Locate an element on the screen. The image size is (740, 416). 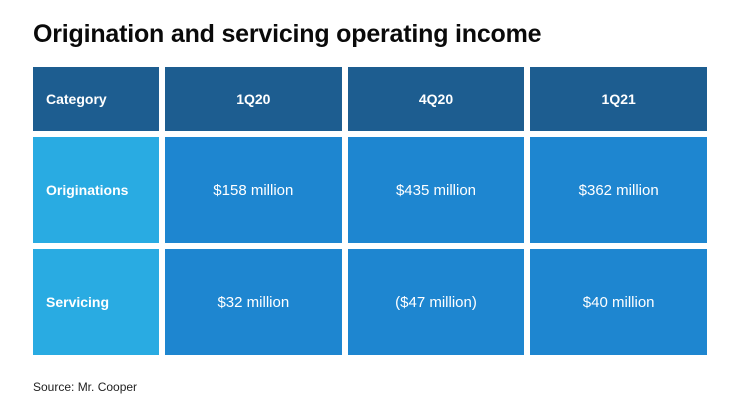
servicing-1q21-value: $40 million is located at coordinates (618, 302).